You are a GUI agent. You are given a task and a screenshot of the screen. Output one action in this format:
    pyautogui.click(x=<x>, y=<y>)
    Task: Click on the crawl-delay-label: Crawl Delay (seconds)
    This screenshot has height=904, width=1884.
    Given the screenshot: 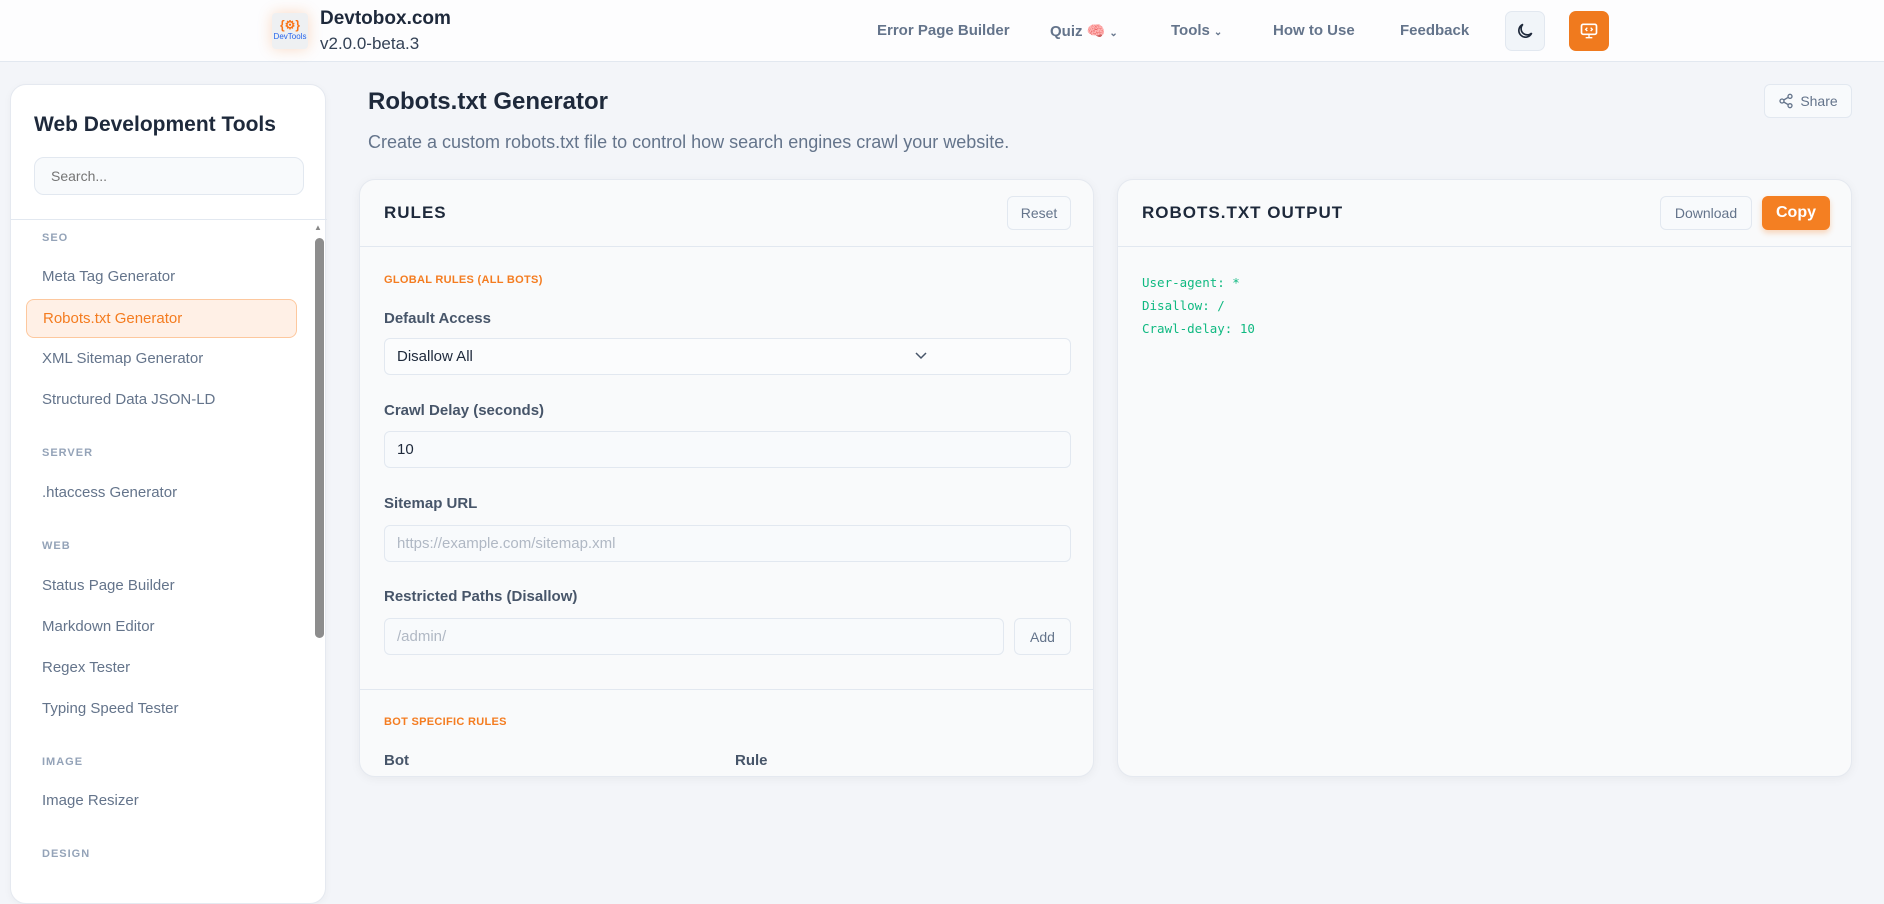 What is the action you would take?
    pyautogui.click(x=464, y=410)
    